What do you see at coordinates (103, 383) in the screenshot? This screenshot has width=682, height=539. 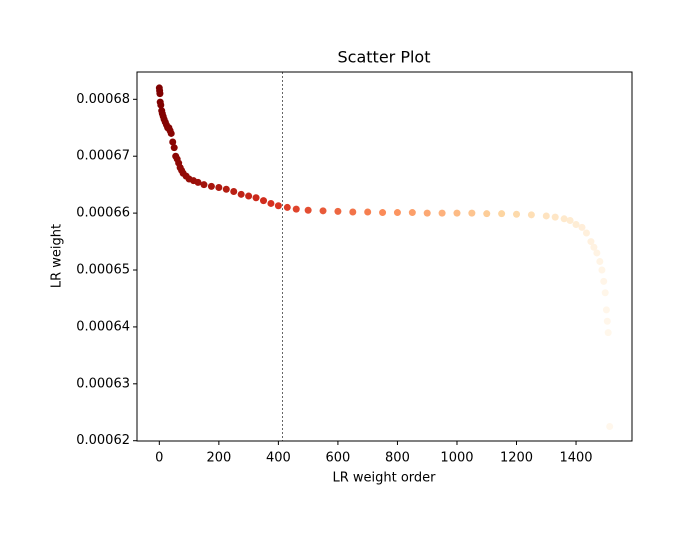 I see `y-tick-label: 0.00063` at bounding box center [103, 383].